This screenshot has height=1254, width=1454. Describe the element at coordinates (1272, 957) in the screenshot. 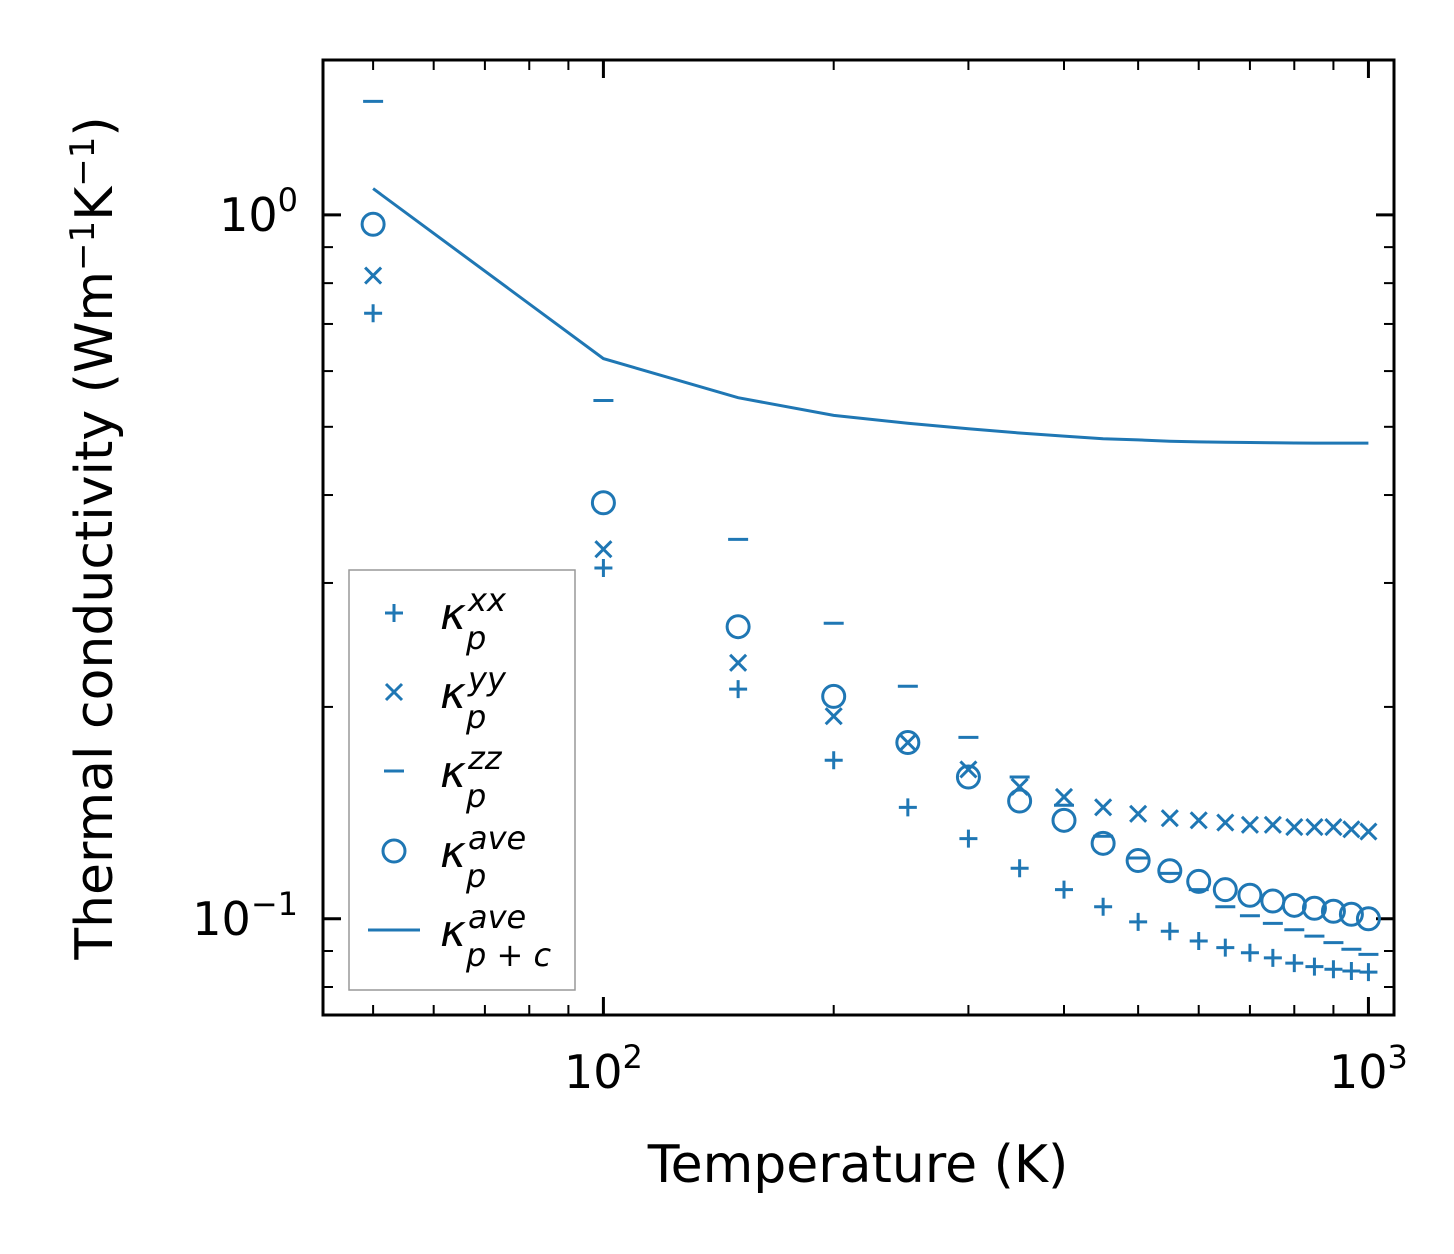

I see `plus-point-kappa_p^xx-14` at that location.